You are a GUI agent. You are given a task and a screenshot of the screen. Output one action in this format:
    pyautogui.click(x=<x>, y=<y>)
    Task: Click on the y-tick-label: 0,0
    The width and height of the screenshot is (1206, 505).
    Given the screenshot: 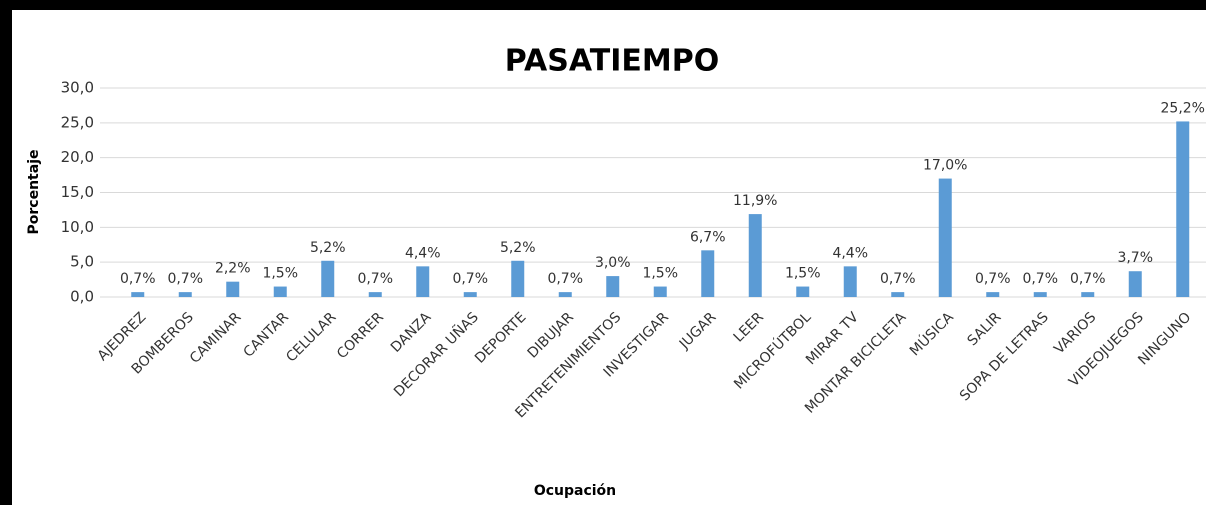 What is the action you would take?
    pyautogui.click(x=82, y=297)
    